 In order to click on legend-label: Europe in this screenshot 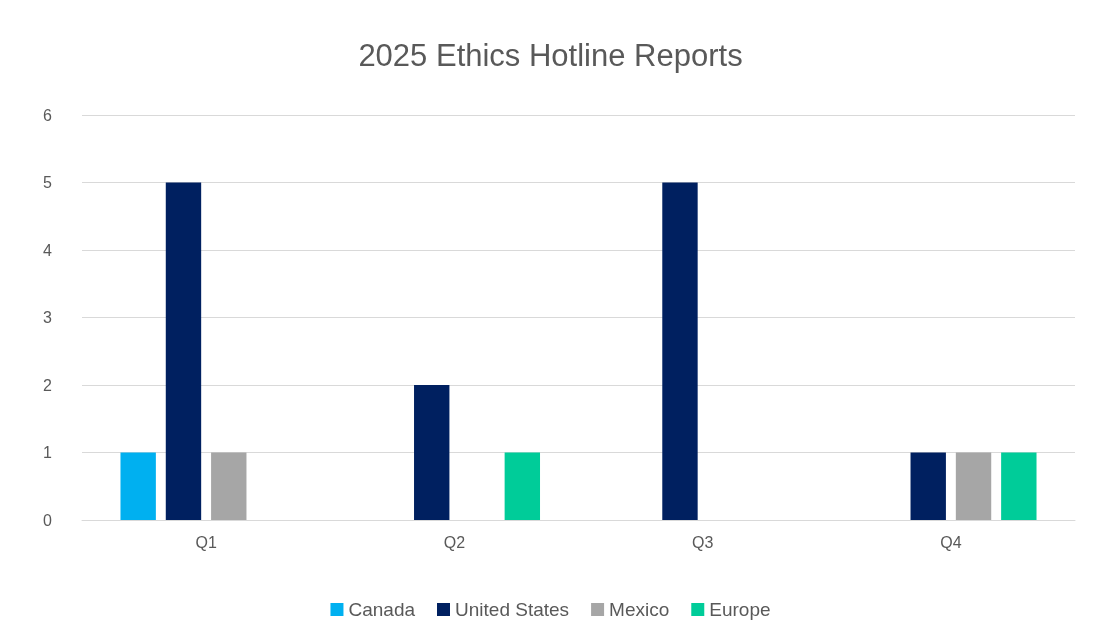, I will do `click(740, 609)`.